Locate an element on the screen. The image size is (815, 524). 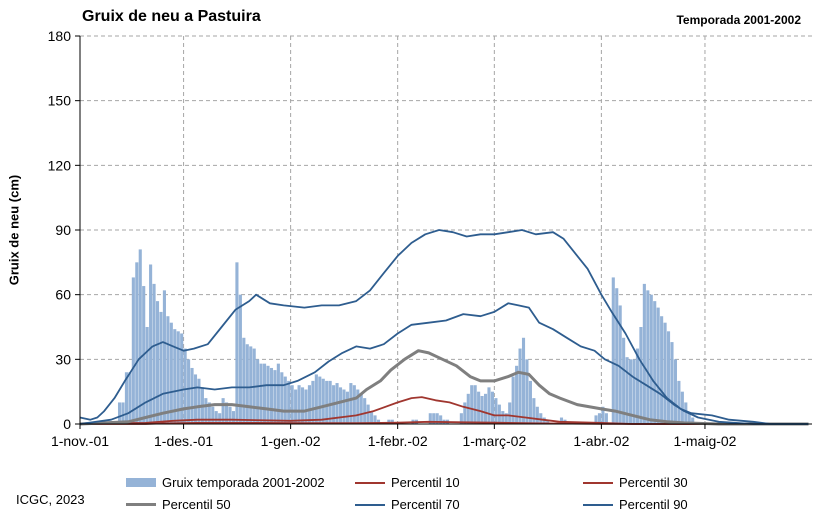
x-tick-label: 1-nov.-01 is located at coordinates (80, 441).